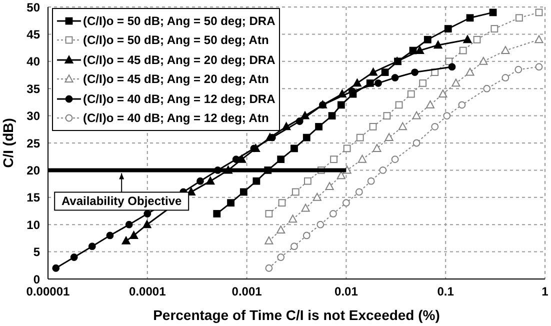  Describe the element at coordinates (33, 7) in the screenshot. I see `y-tick-label: 50` at that location.